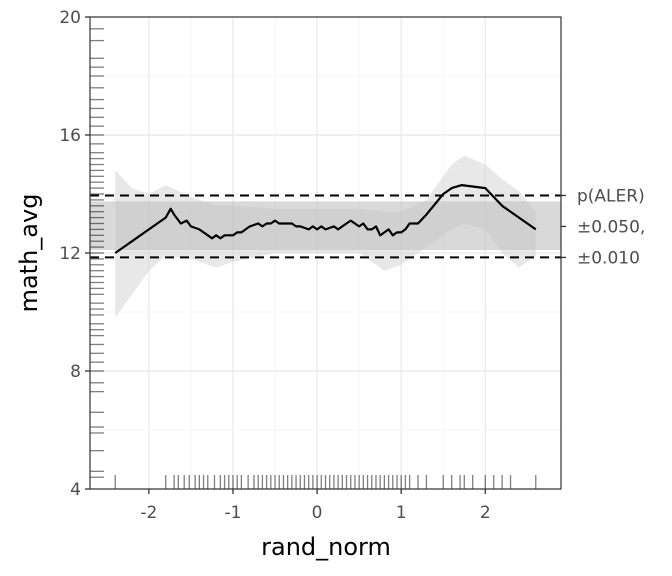  Describe the element at coordinates (70, 18) in the screenshot. I see `y-tick-label: 20` at that location.